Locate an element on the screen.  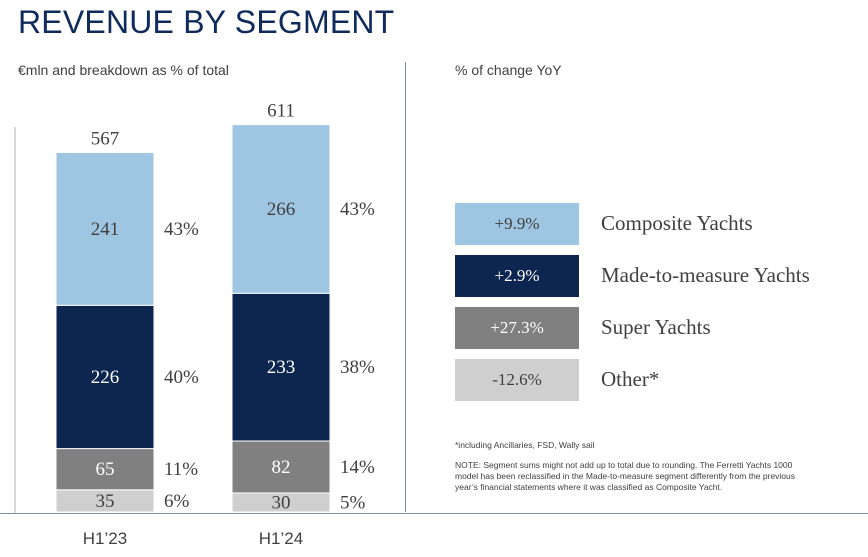
category-label: H1’23 is located at coordinates (105, 538).